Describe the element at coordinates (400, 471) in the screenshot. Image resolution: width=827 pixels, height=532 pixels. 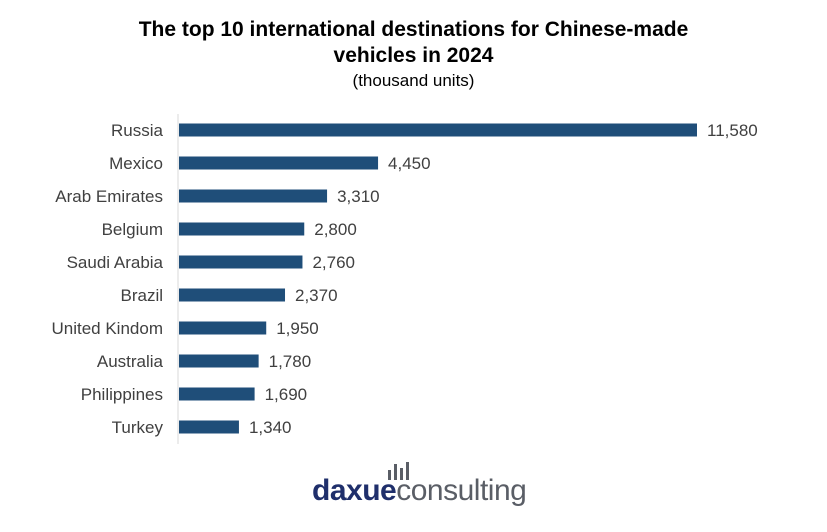
I see `logo-bars-icon` at that location.